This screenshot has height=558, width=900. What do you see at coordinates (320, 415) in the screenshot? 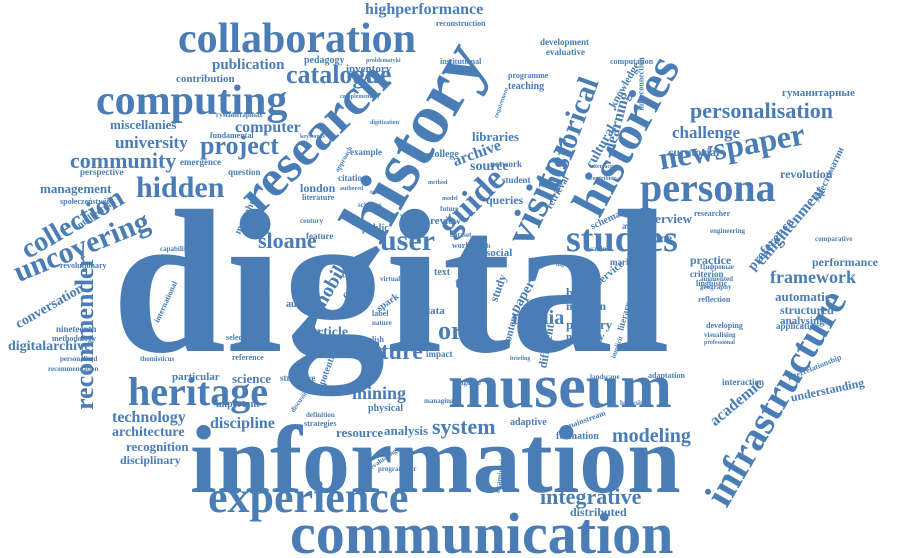
I see `word-definition: definition` at bounding box center [320, 415].